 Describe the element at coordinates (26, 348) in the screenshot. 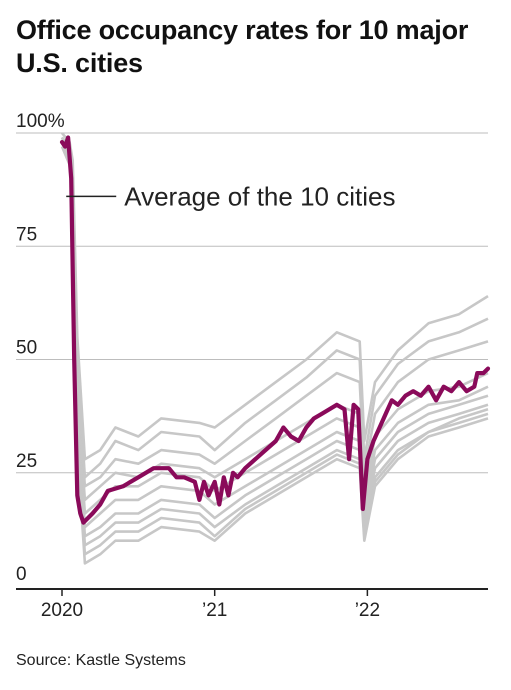

I see `y-tick-label: 50` at that location.